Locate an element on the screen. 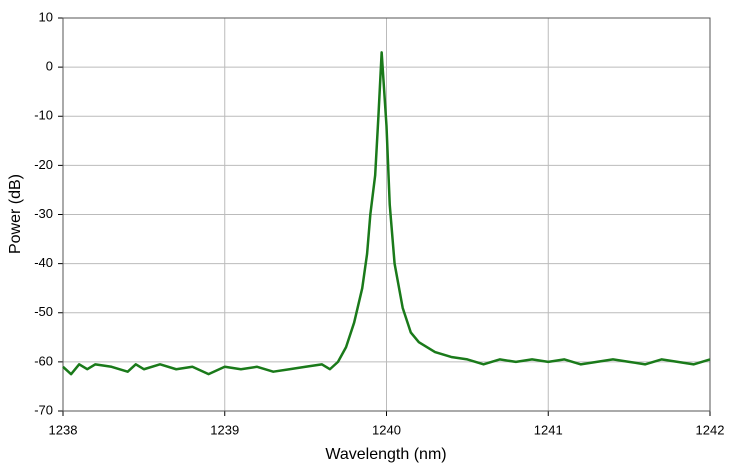  x-tick-label: 1242 is located at coordinates (710, 429).